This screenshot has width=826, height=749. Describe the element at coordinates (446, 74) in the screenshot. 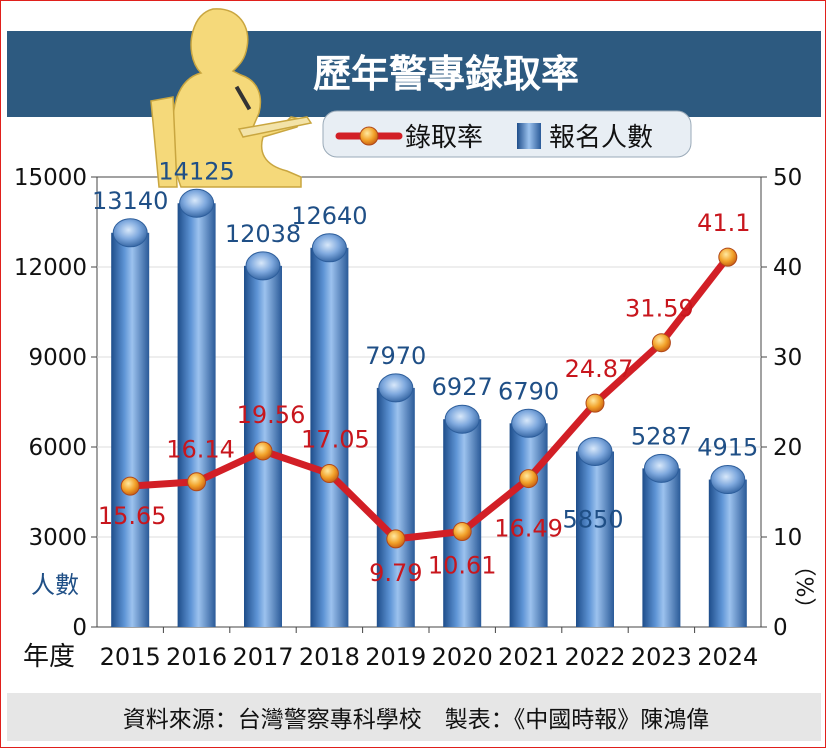

I see `chart-title: 歷年警專錄取率` at that location.